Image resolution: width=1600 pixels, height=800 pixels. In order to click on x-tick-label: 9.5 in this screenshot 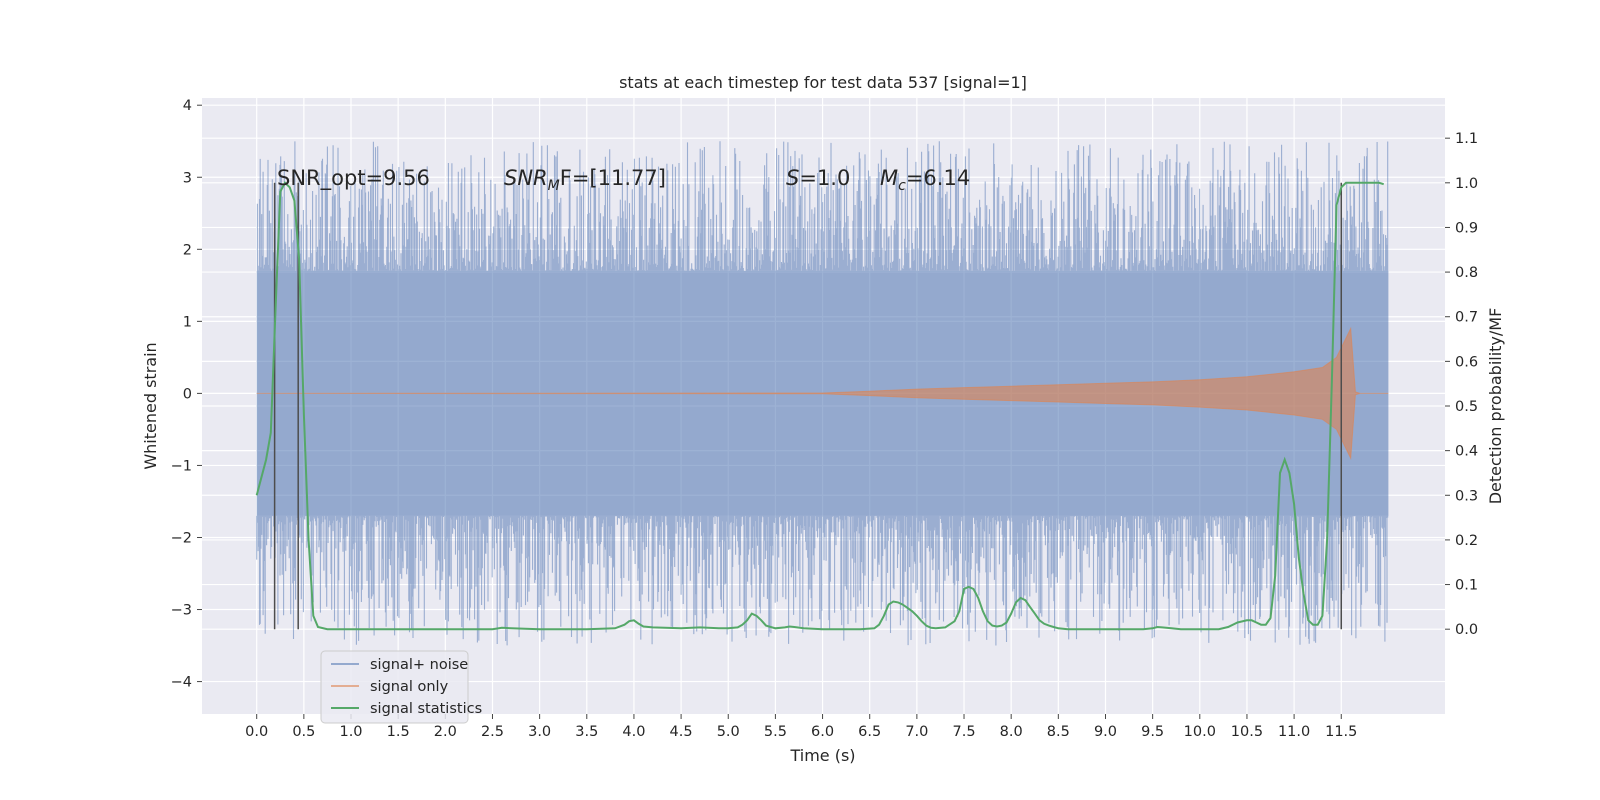, I will do `click(1152, 732)`.